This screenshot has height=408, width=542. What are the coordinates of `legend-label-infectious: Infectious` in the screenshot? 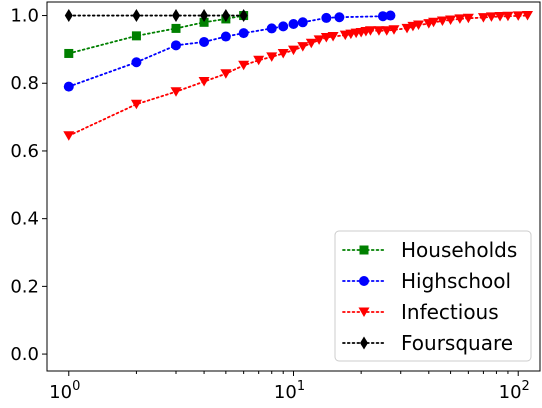 It's located at (450, 312).